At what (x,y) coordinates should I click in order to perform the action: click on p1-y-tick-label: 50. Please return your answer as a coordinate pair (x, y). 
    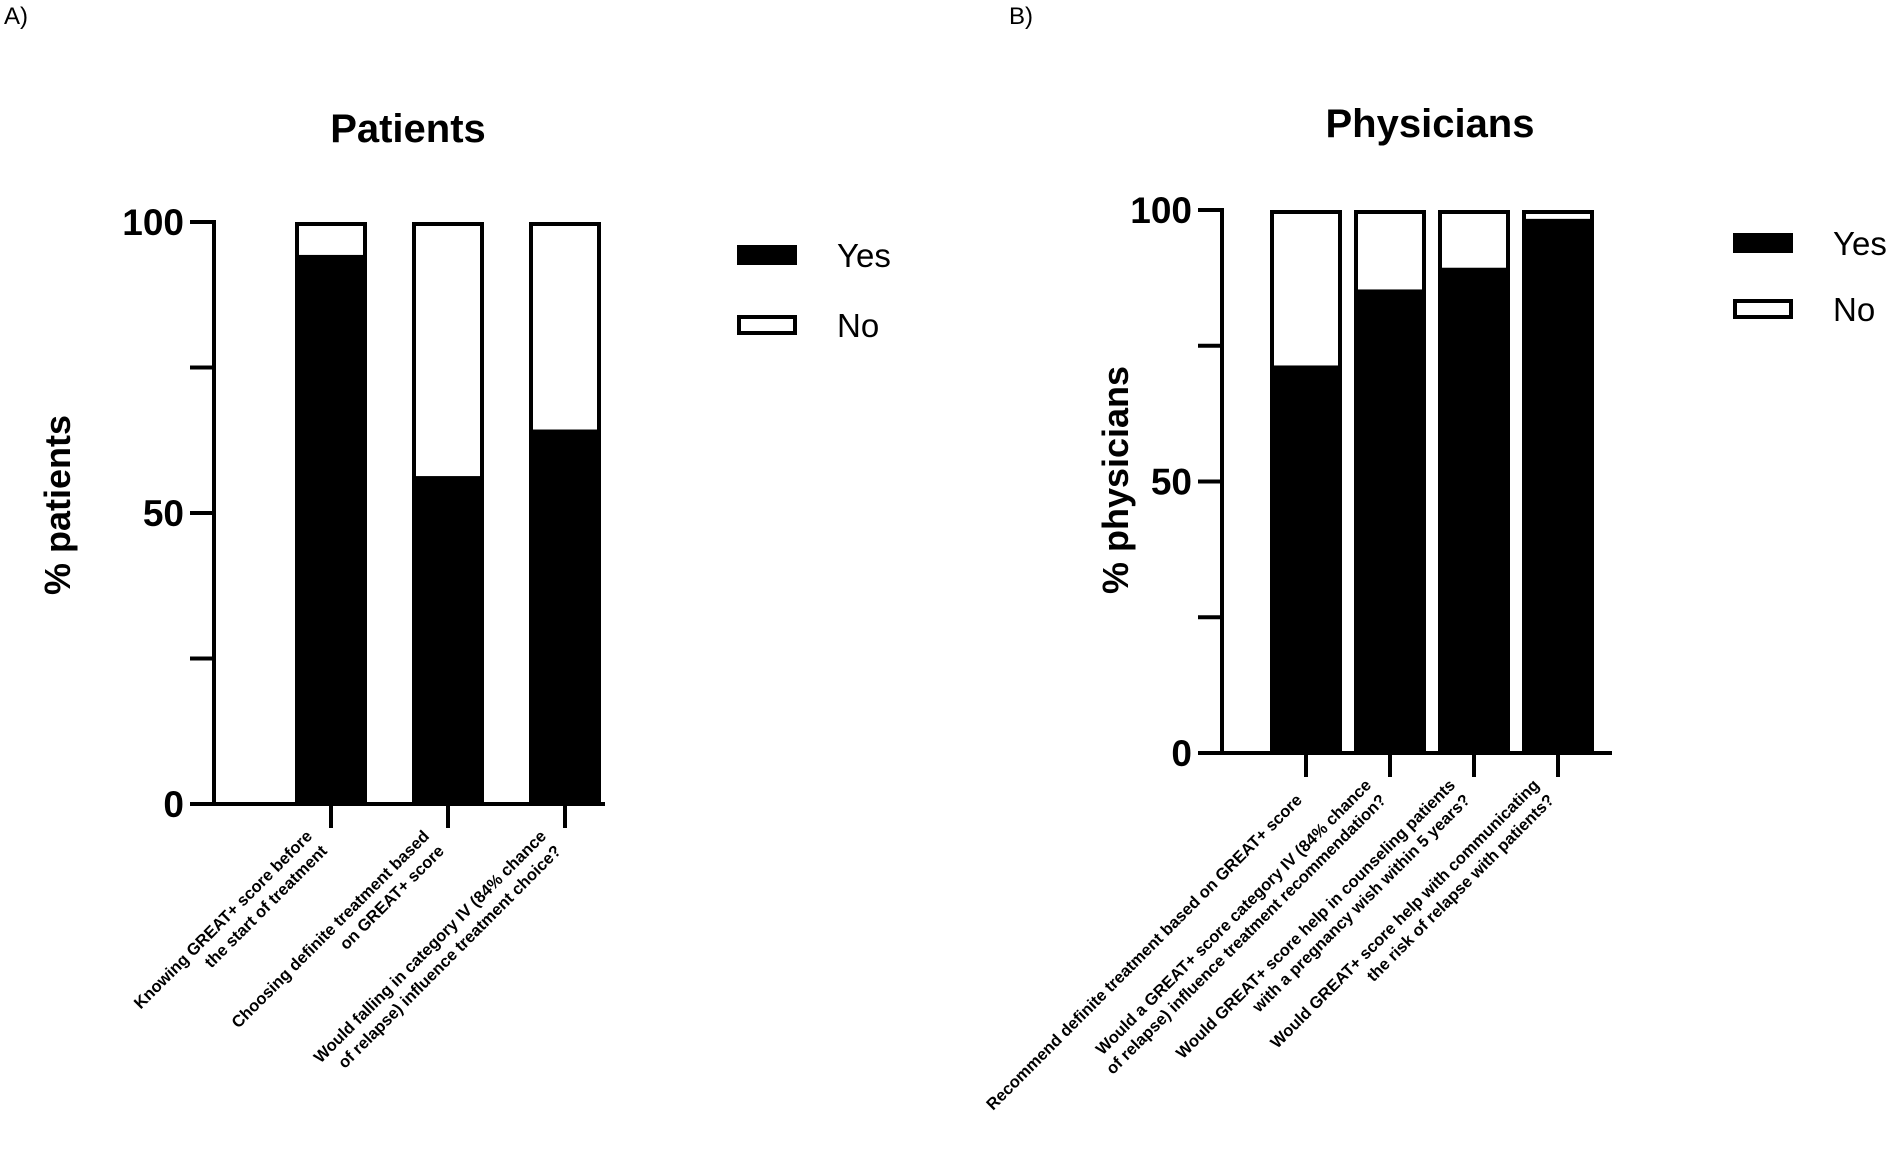
    Looking at the image, I should click on (163, 513).